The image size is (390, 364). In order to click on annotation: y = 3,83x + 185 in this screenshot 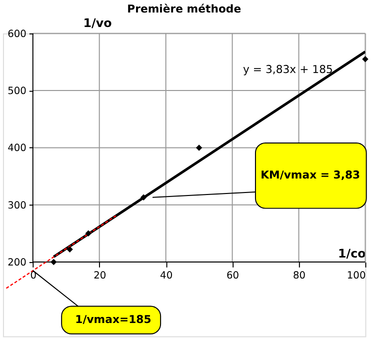, I will do `click(288, 69)`.